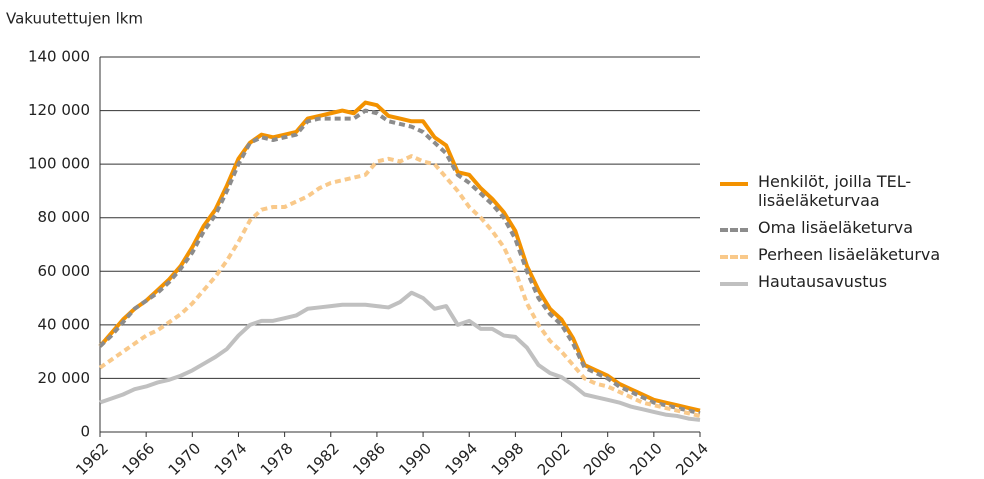 This screenshot has height=479, width=984. What do you see at coordinates (849, 254) in the screenshot?
I see `legend-label: Perheen lisäeläketurva` at bounding box center [849, 254].